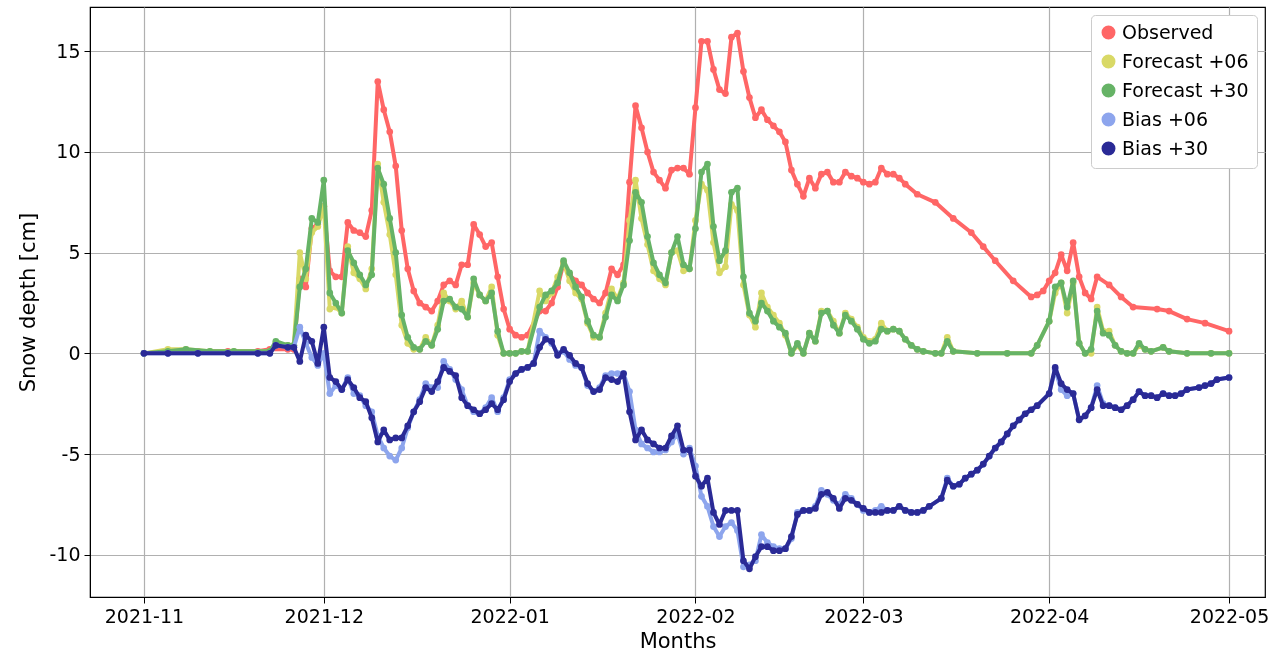 The height and width of the screenshot is (655, 1284). I want to click on y-tick-label: -10, so click(65, 554).